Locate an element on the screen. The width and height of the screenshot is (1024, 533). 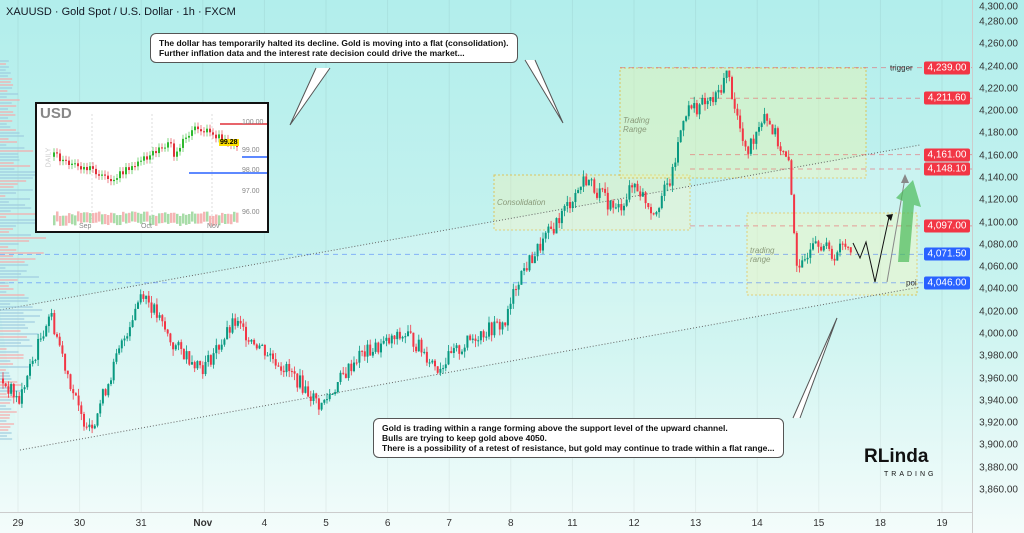
price-tick: 4,060.00 is located at coordinates (998, 267).